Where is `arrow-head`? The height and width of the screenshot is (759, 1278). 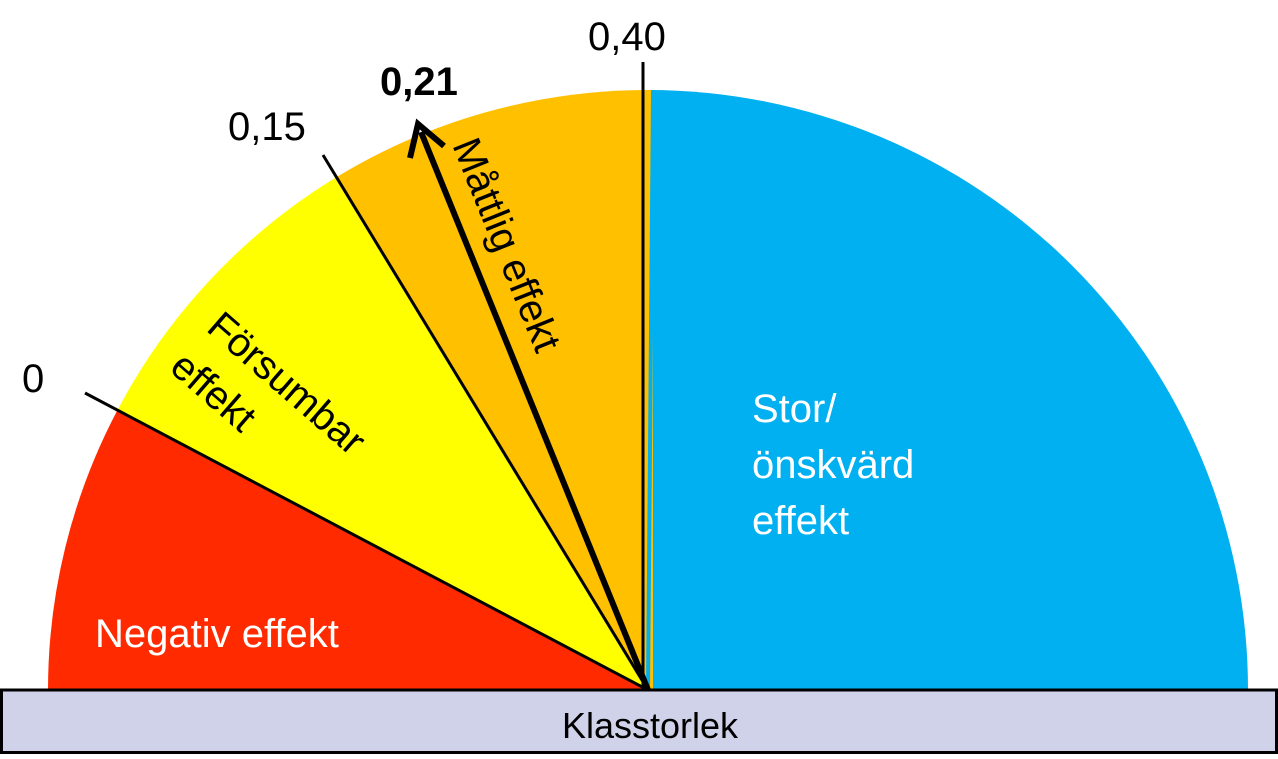 arrow-head is located at coordinates (426, 138).